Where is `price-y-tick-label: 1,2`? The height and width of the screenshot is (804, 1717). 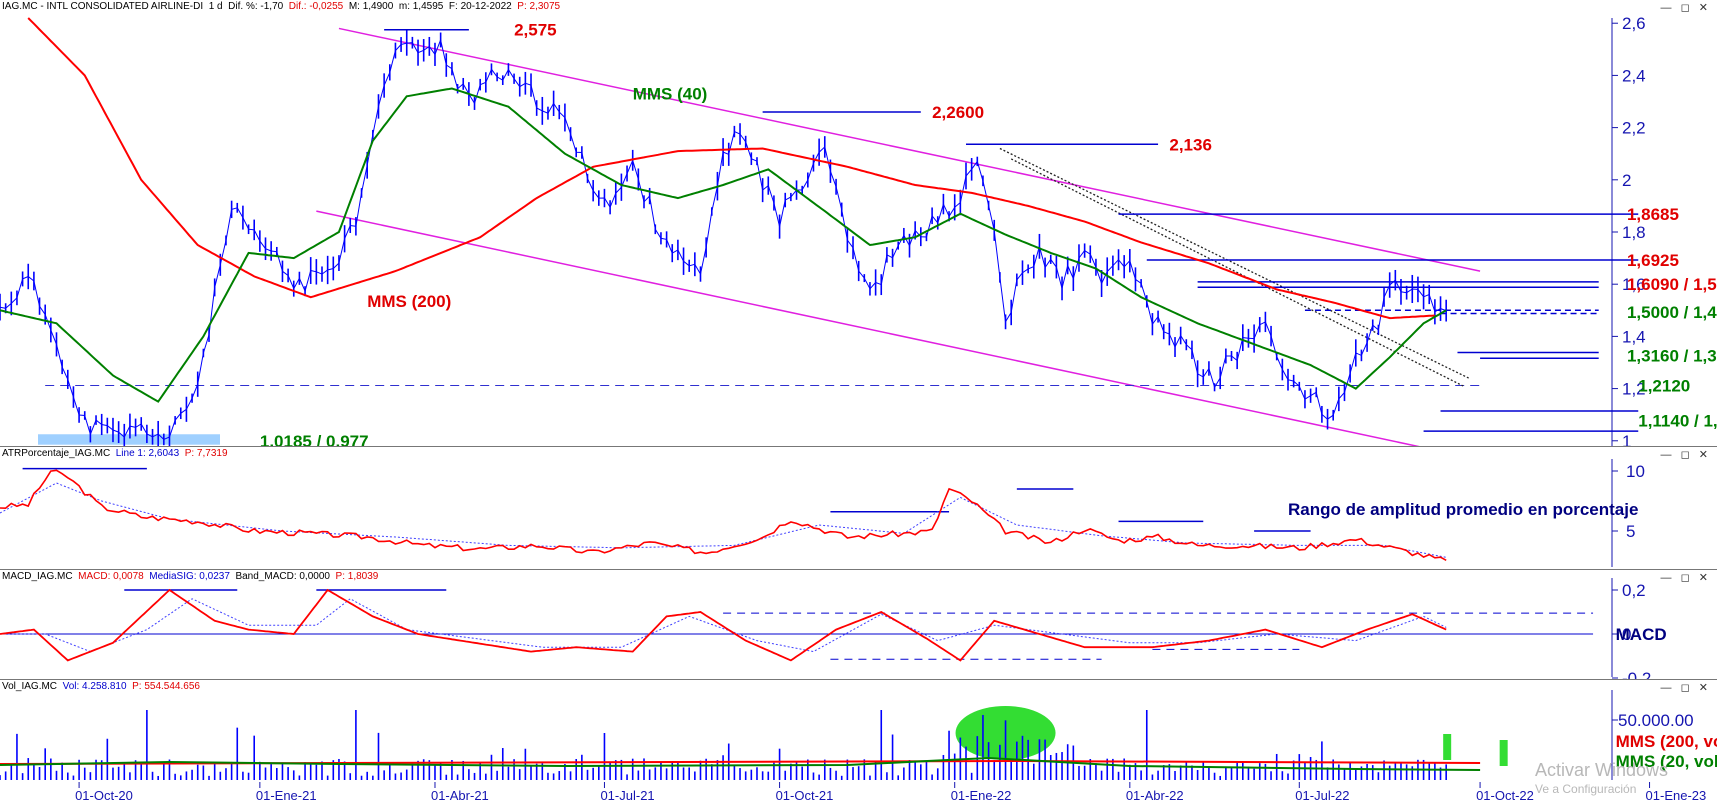
price-y-tick-label: 1,2 is located at coordinates (1634, 389).